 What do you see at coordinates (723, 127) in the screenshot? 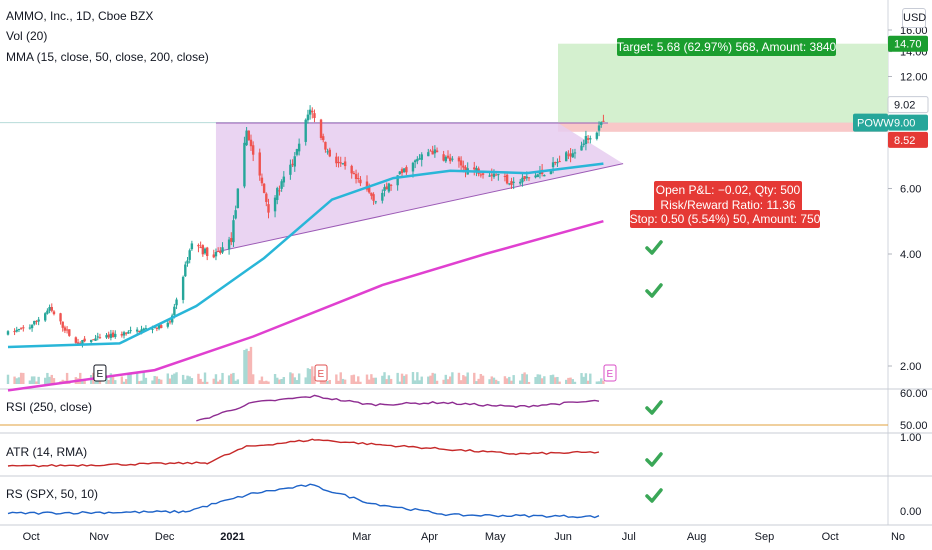
I see `stop-zone` at bounding box center [723, 127].